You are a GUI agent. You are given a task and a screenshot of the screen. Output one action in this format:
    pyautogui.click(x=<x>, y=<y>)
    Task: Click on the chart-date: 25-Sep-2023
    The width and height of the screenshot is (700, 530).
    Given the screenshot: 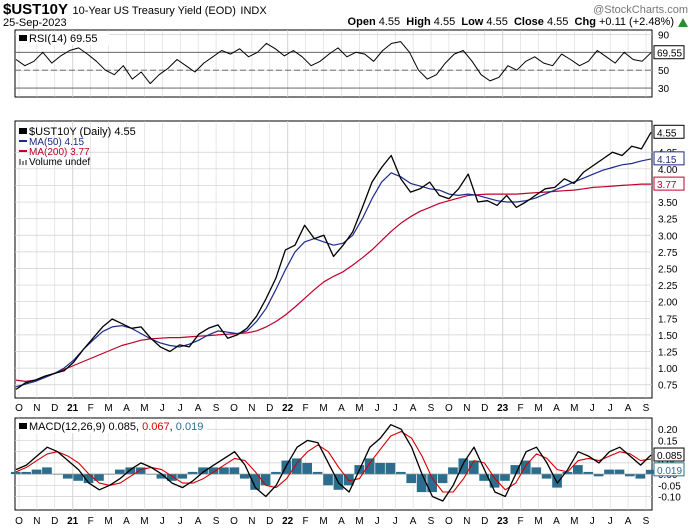 What is the action you would take?
    pyautogui.click(x=35, y=23)
    